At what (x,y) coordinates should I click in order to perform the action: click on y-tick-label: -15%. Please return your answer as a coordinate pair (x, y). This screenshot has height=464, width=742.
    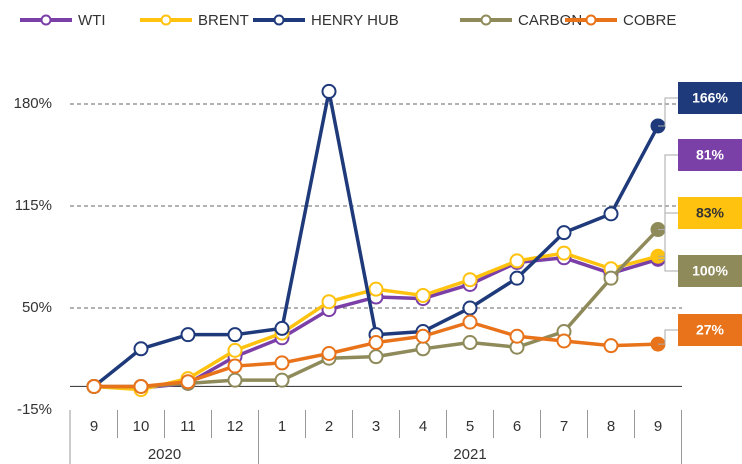
    Looking at the image, I should click on (34, 409).